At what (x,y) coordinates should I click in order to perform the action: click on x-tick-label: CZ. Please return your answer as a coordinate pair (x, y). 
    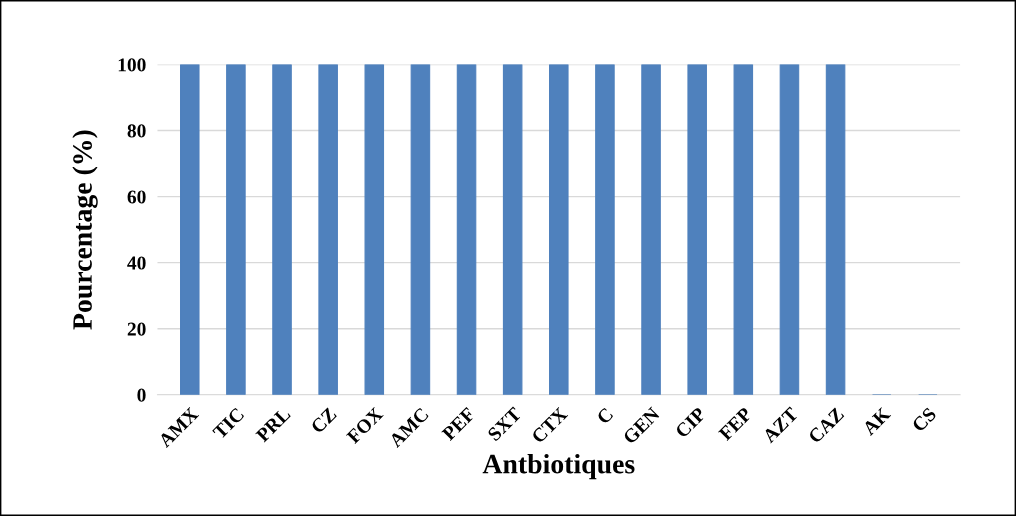
    Looking at the image, I should click on (324, 420).